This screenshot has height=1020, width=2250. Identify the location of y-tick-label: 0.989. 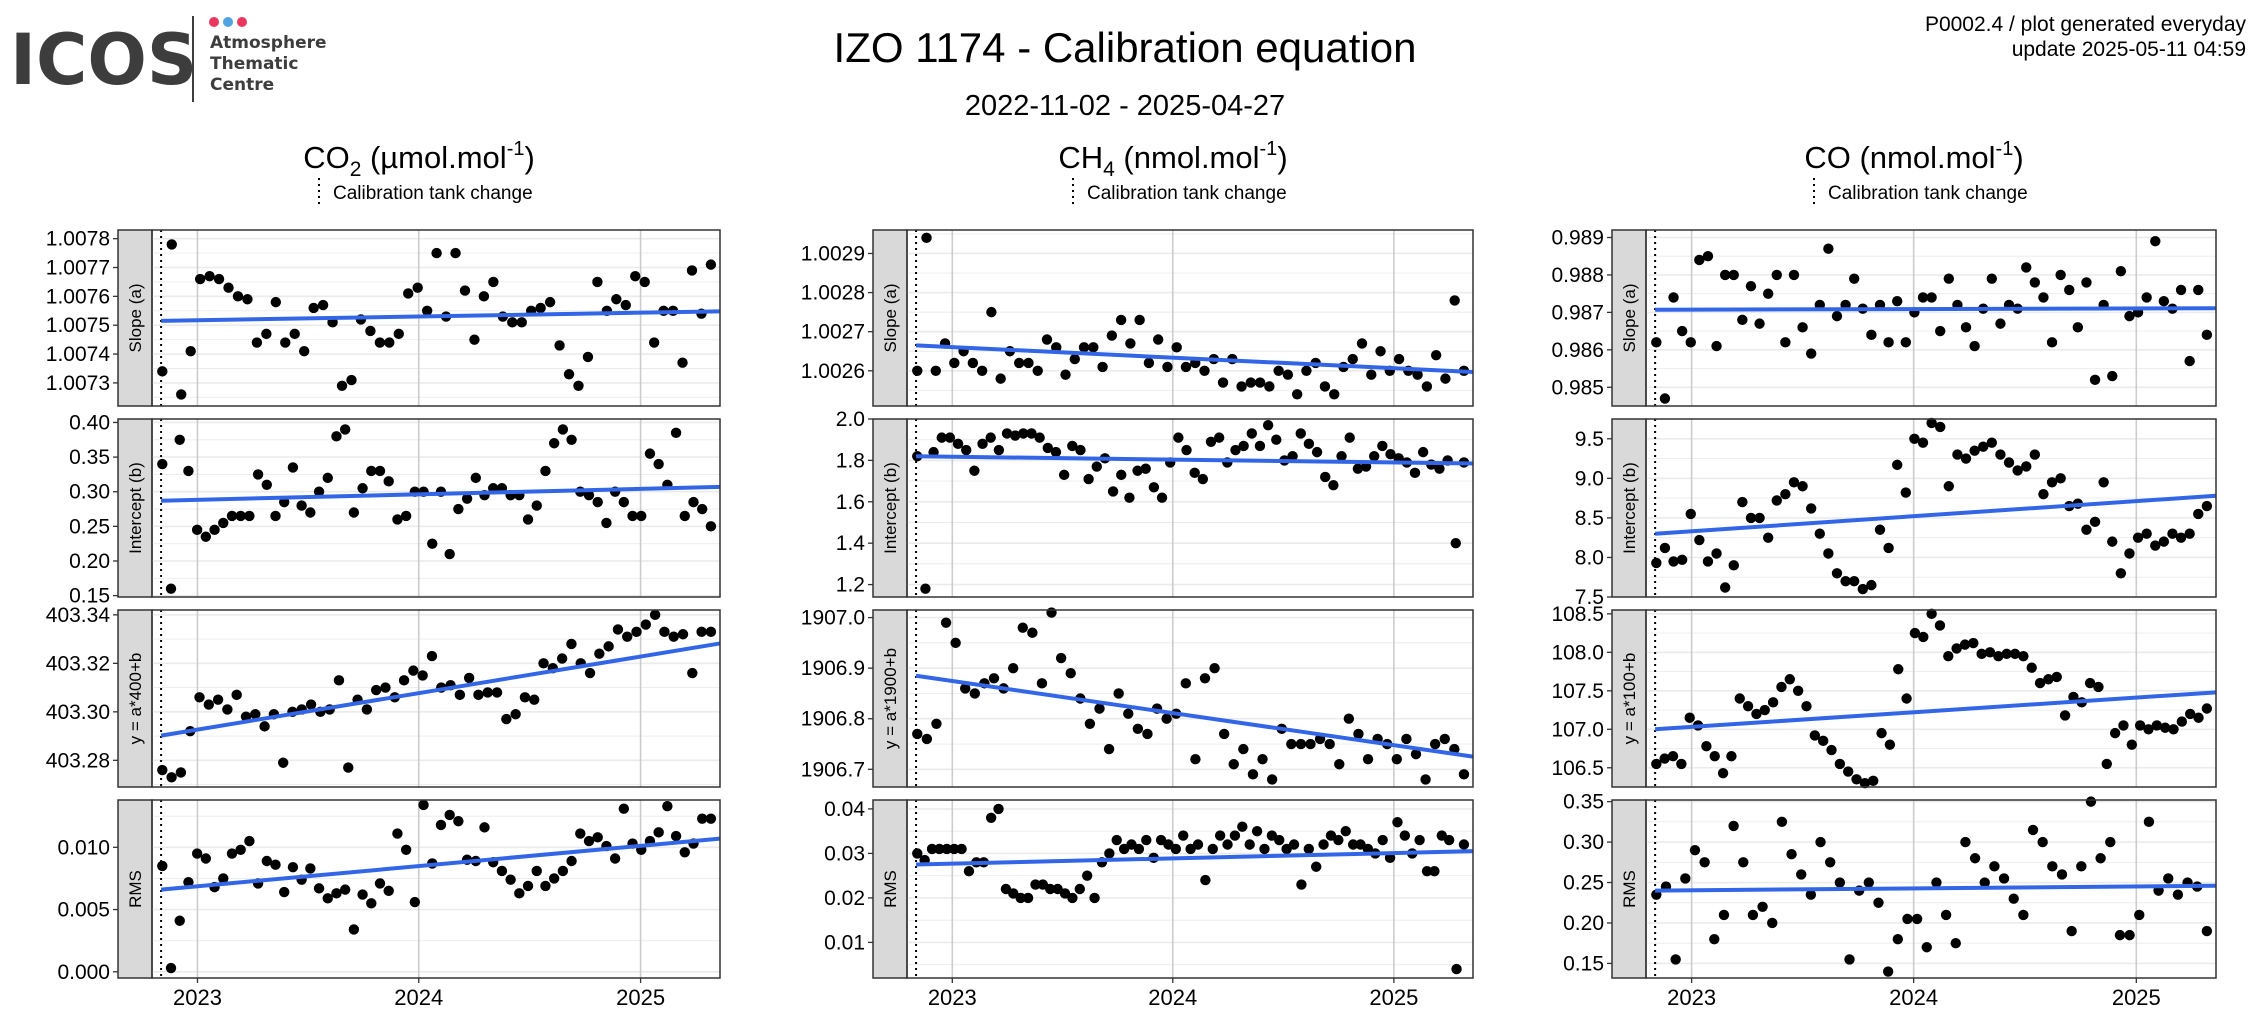
(1577, 237).